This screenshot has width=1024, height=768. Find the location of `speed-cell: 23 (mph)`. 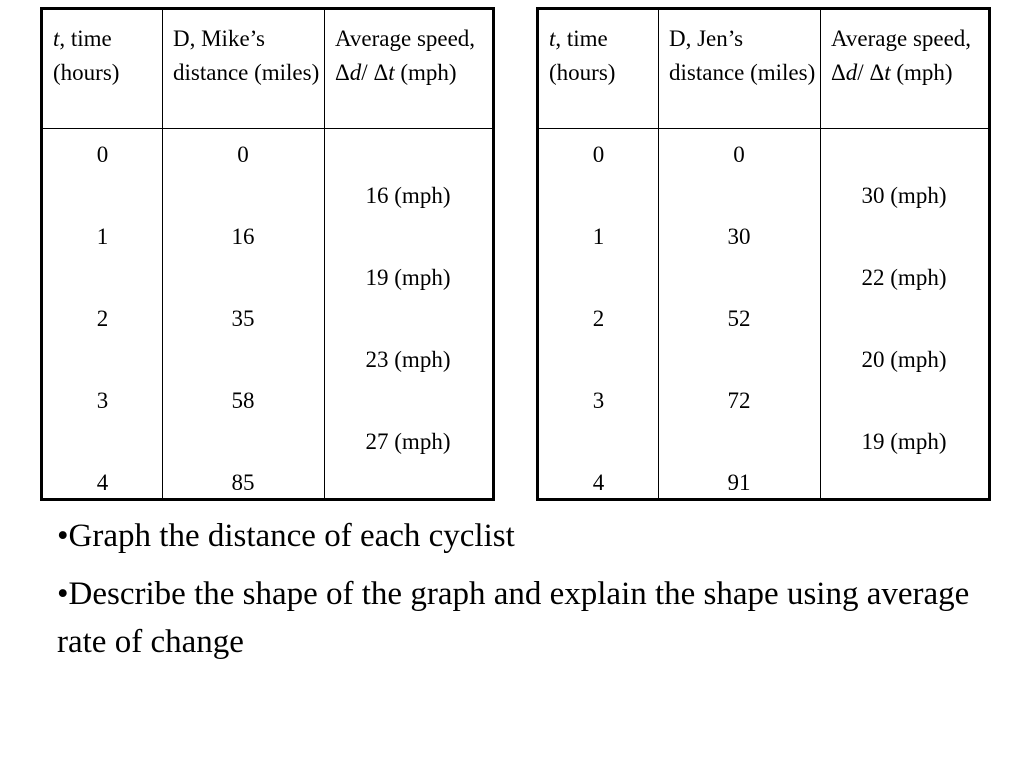

speed-cell: 23 (mph) is located at coordinates (408, 359).